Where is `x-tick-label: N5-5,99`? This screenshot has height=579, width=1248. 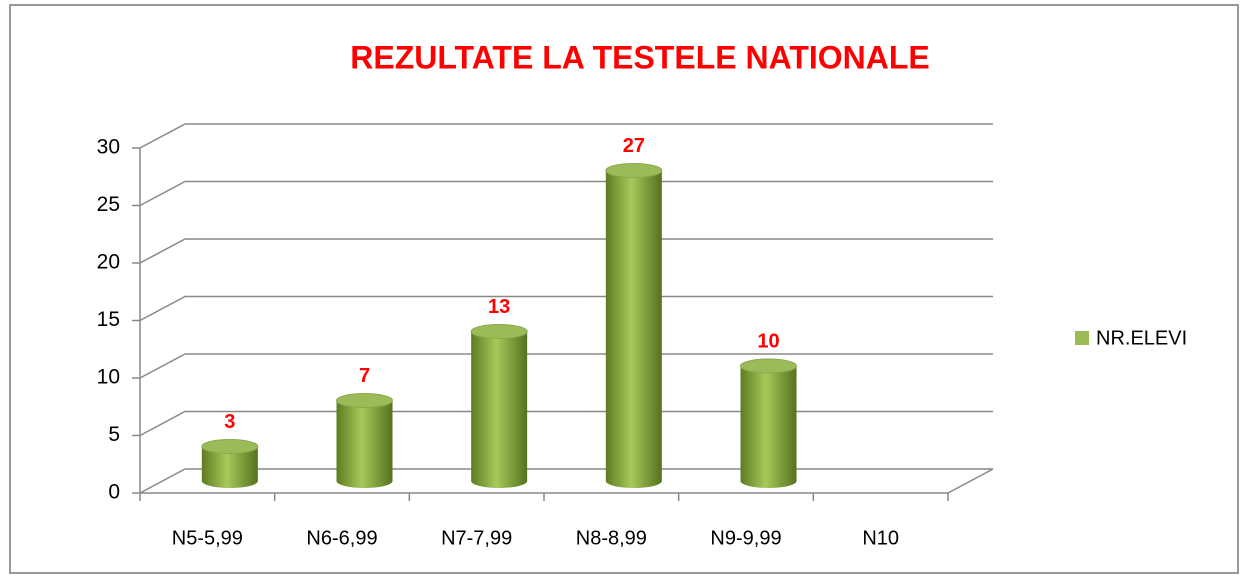 x-tick-label: N5-5,99 is located at coordinates (207, 538).